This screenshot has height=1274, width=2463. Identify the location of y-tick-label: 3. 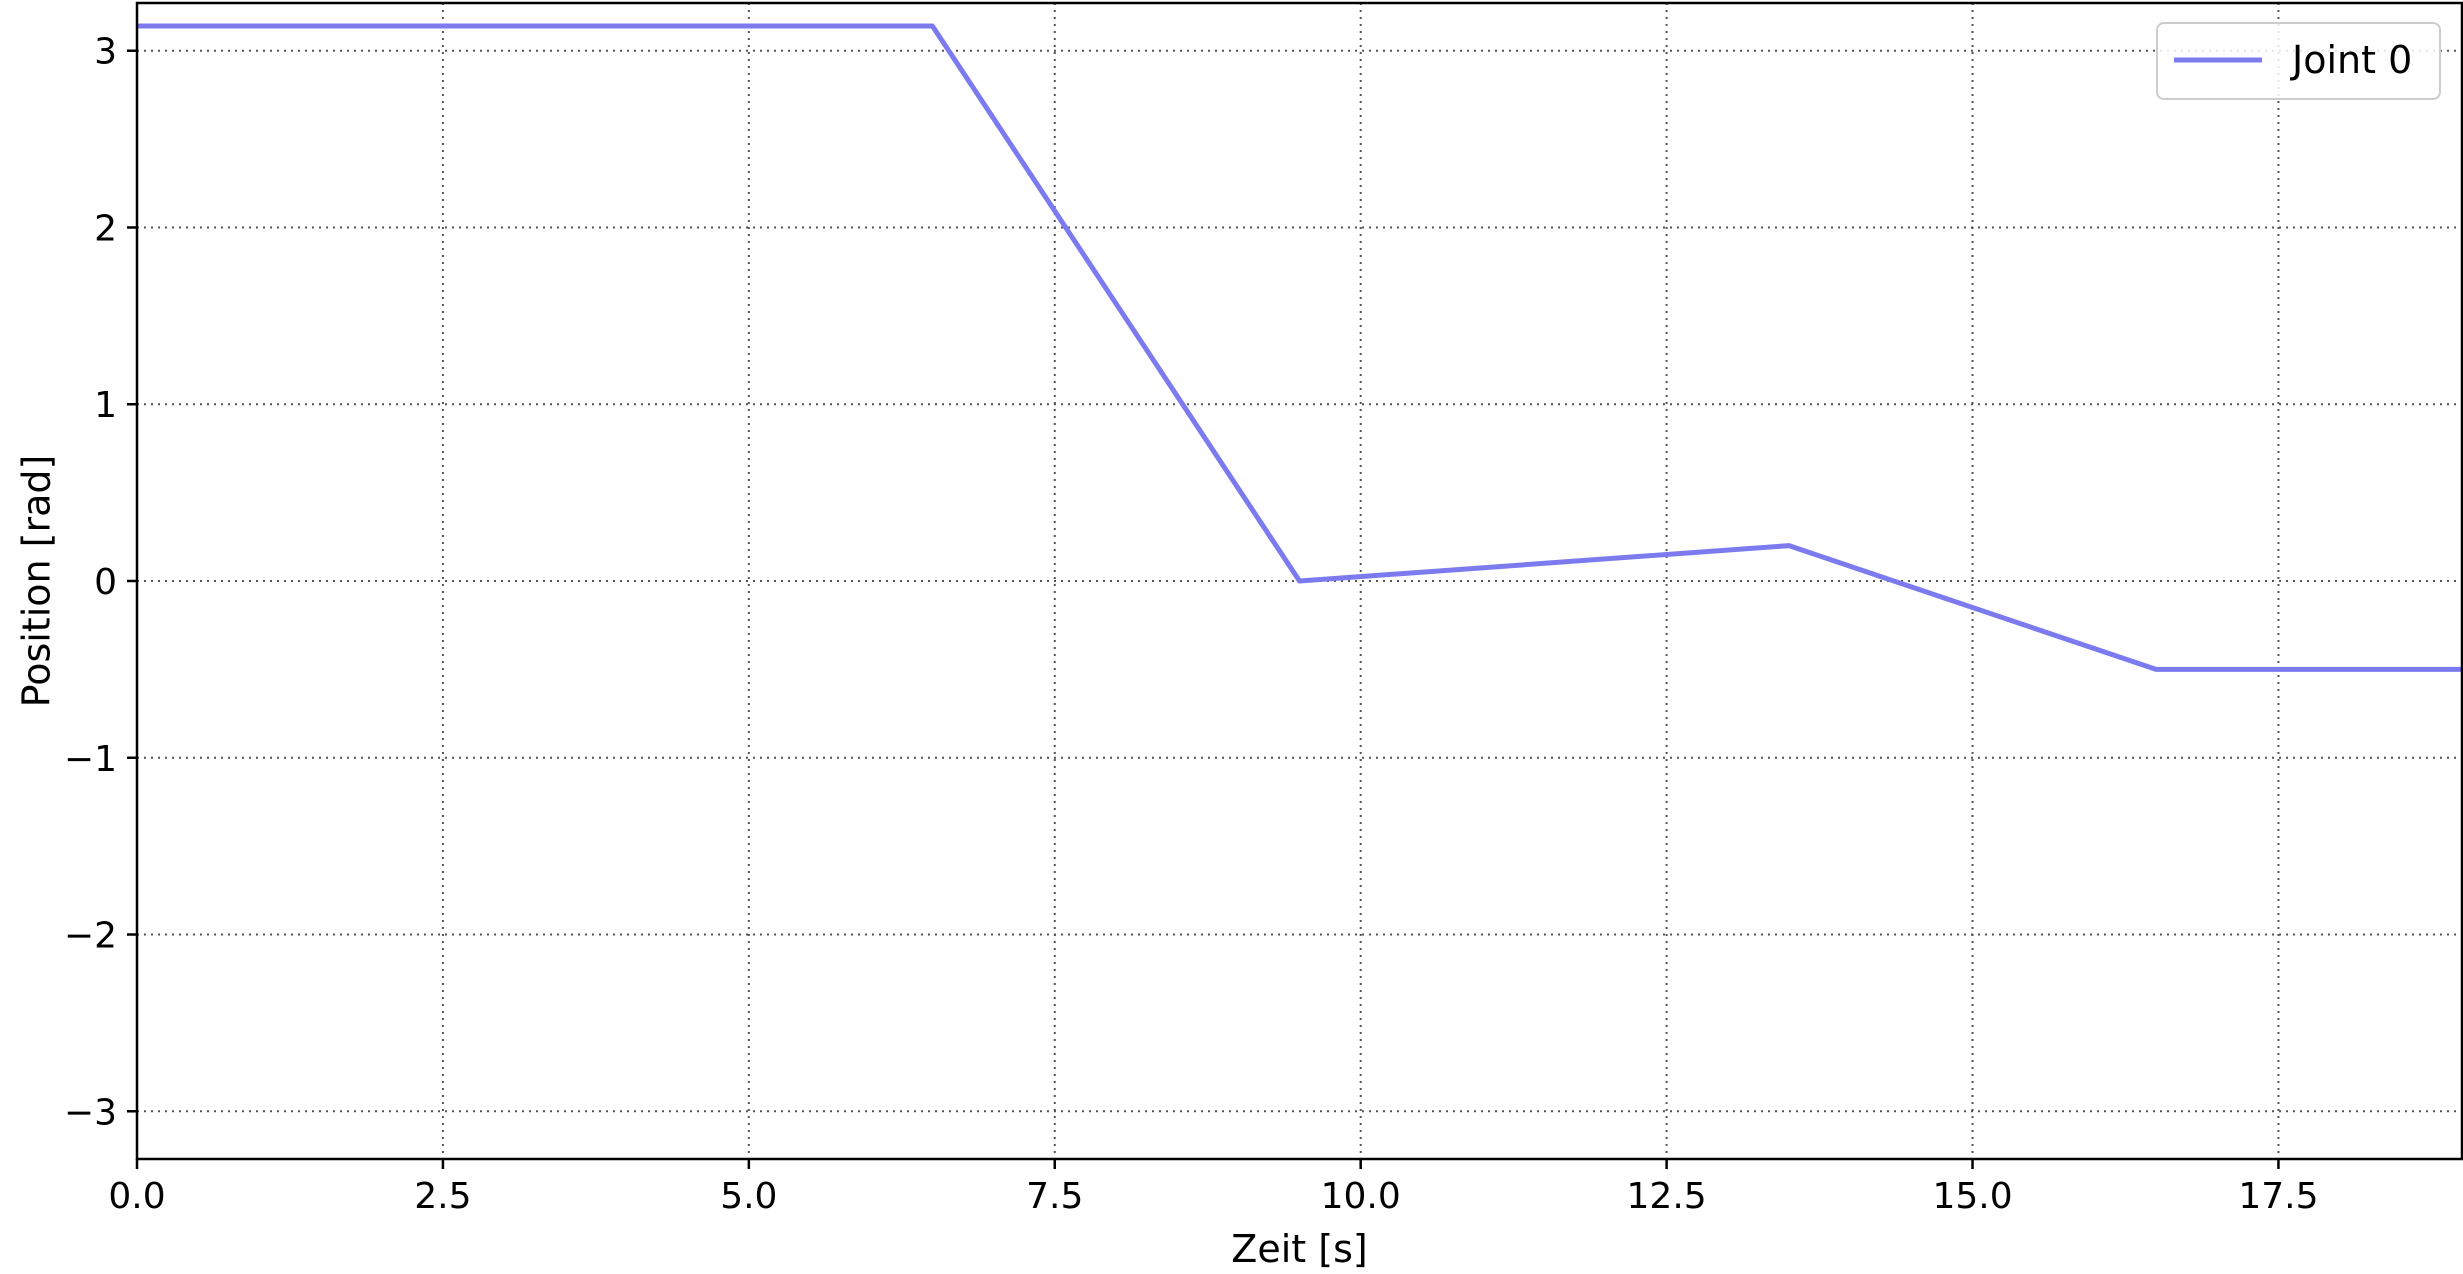
(105, 52).